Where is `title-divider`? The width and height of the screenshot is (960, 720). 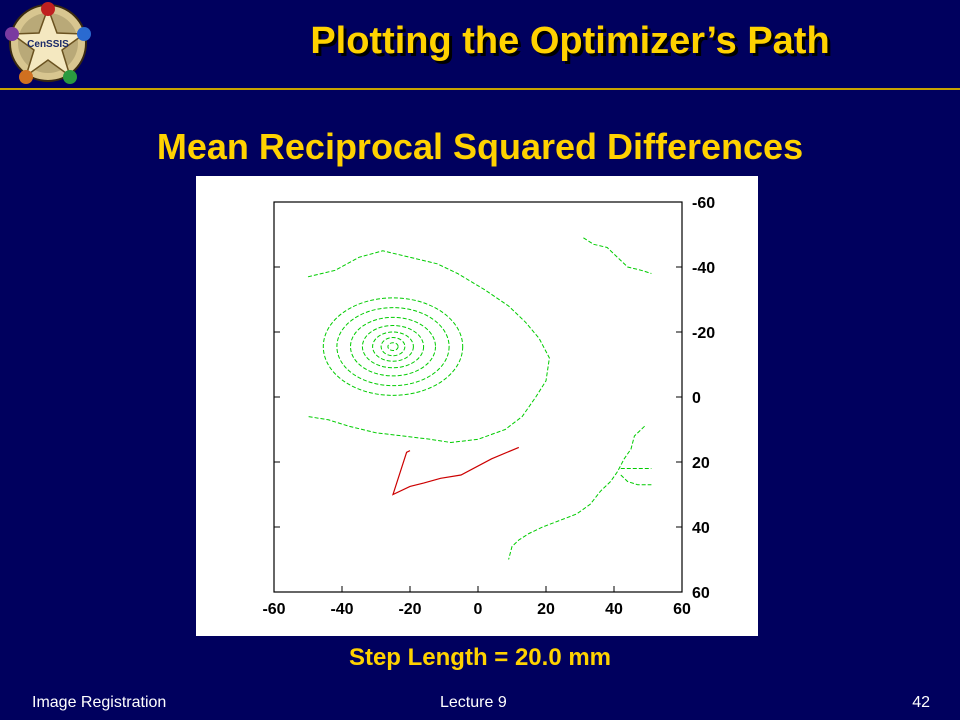 title-divider is located at coordinates (480, 89).